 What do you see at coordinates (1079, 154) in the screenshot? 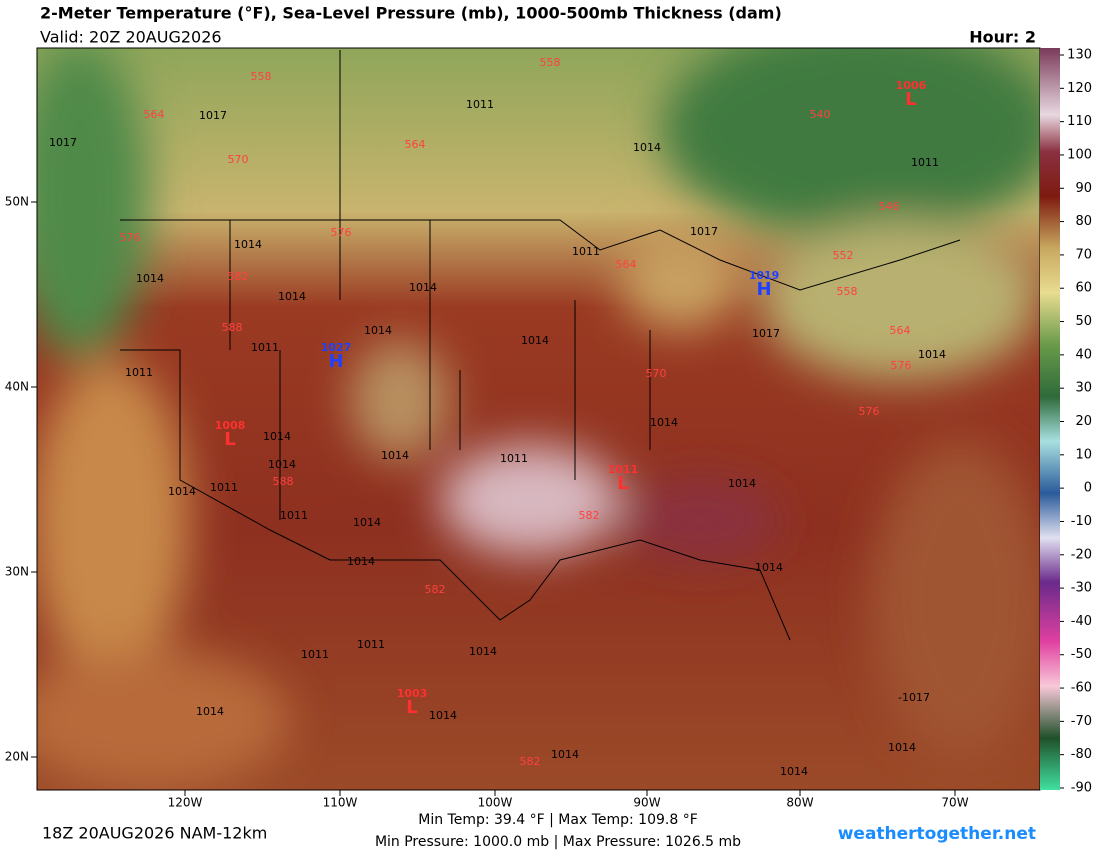
I see `colorbar-label: 100` at bounding box center [1079, 154].